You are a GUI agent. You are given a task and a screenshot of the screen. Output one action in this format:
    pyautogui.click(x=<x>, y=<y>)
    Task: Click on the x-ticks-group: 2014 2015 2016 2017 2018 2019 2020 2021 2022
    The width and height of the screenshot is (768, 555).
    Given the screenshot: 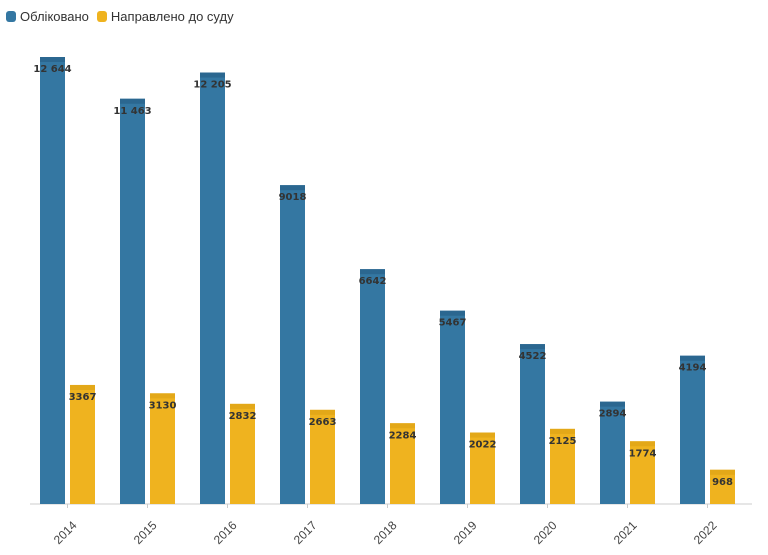 What is the action you would take?
    pyautogui.click(x=385, y=525)
    